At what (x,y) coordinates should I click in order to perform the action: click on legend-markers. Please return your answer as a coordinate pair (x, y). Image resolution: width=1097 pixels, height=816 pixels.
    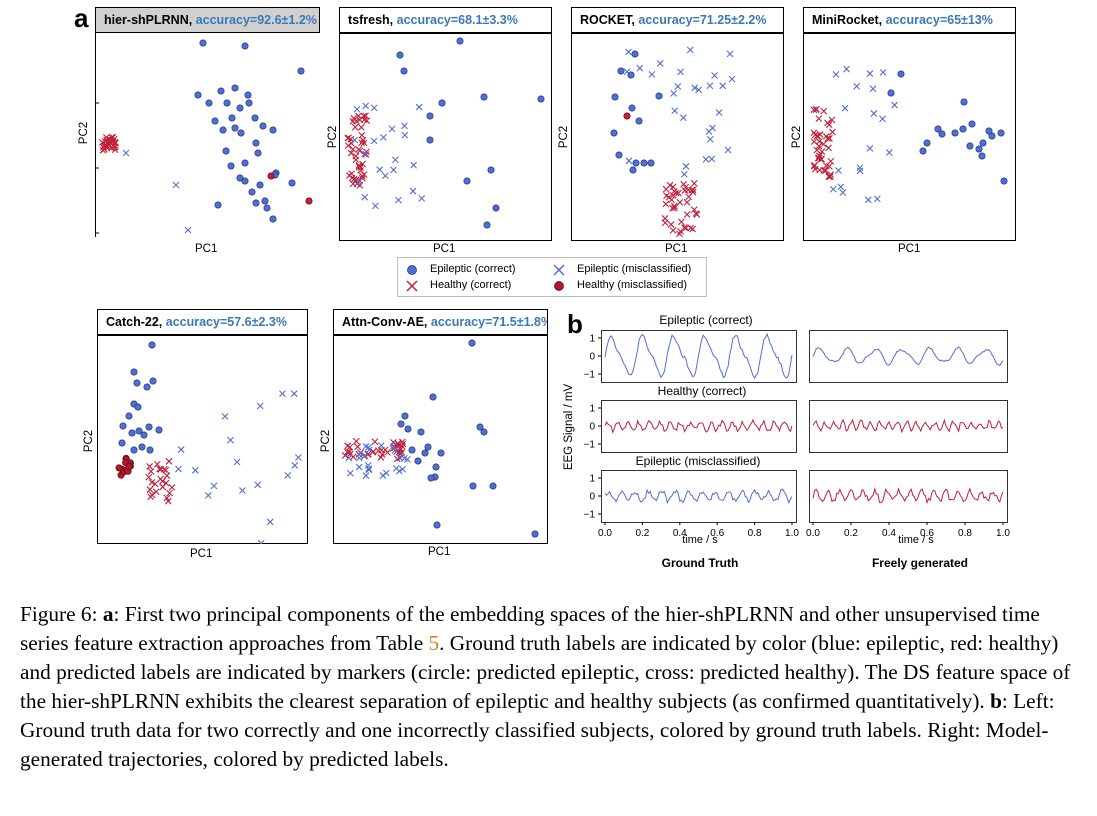
    Looking at the image, I should click on (485, 278).